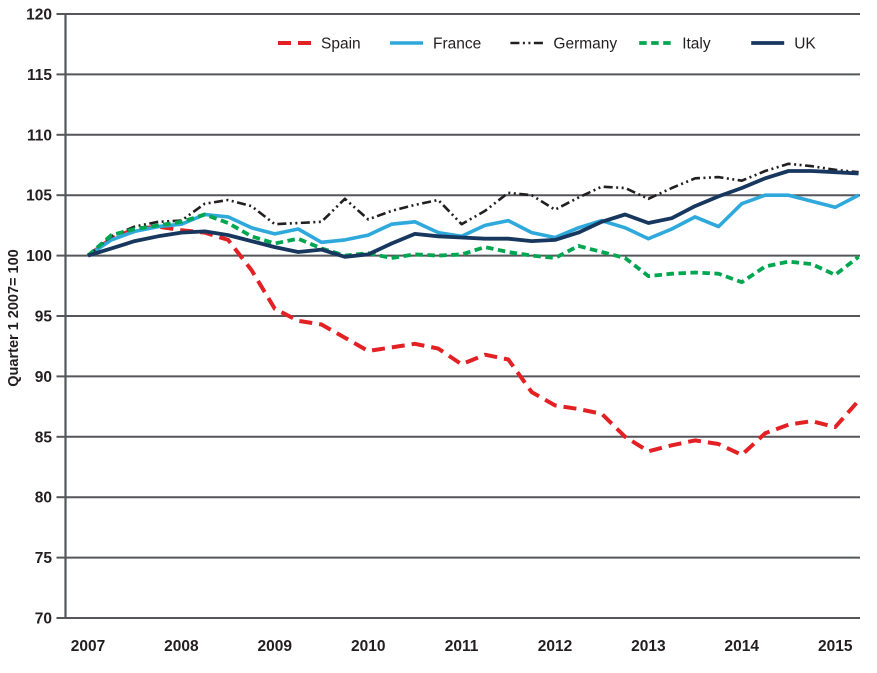 The height and width of the screenshot is (673, 877). What do you see at coordinates (473, 225) in the screenshot?
I see `series-line-france` at bounding box center [473, 225].